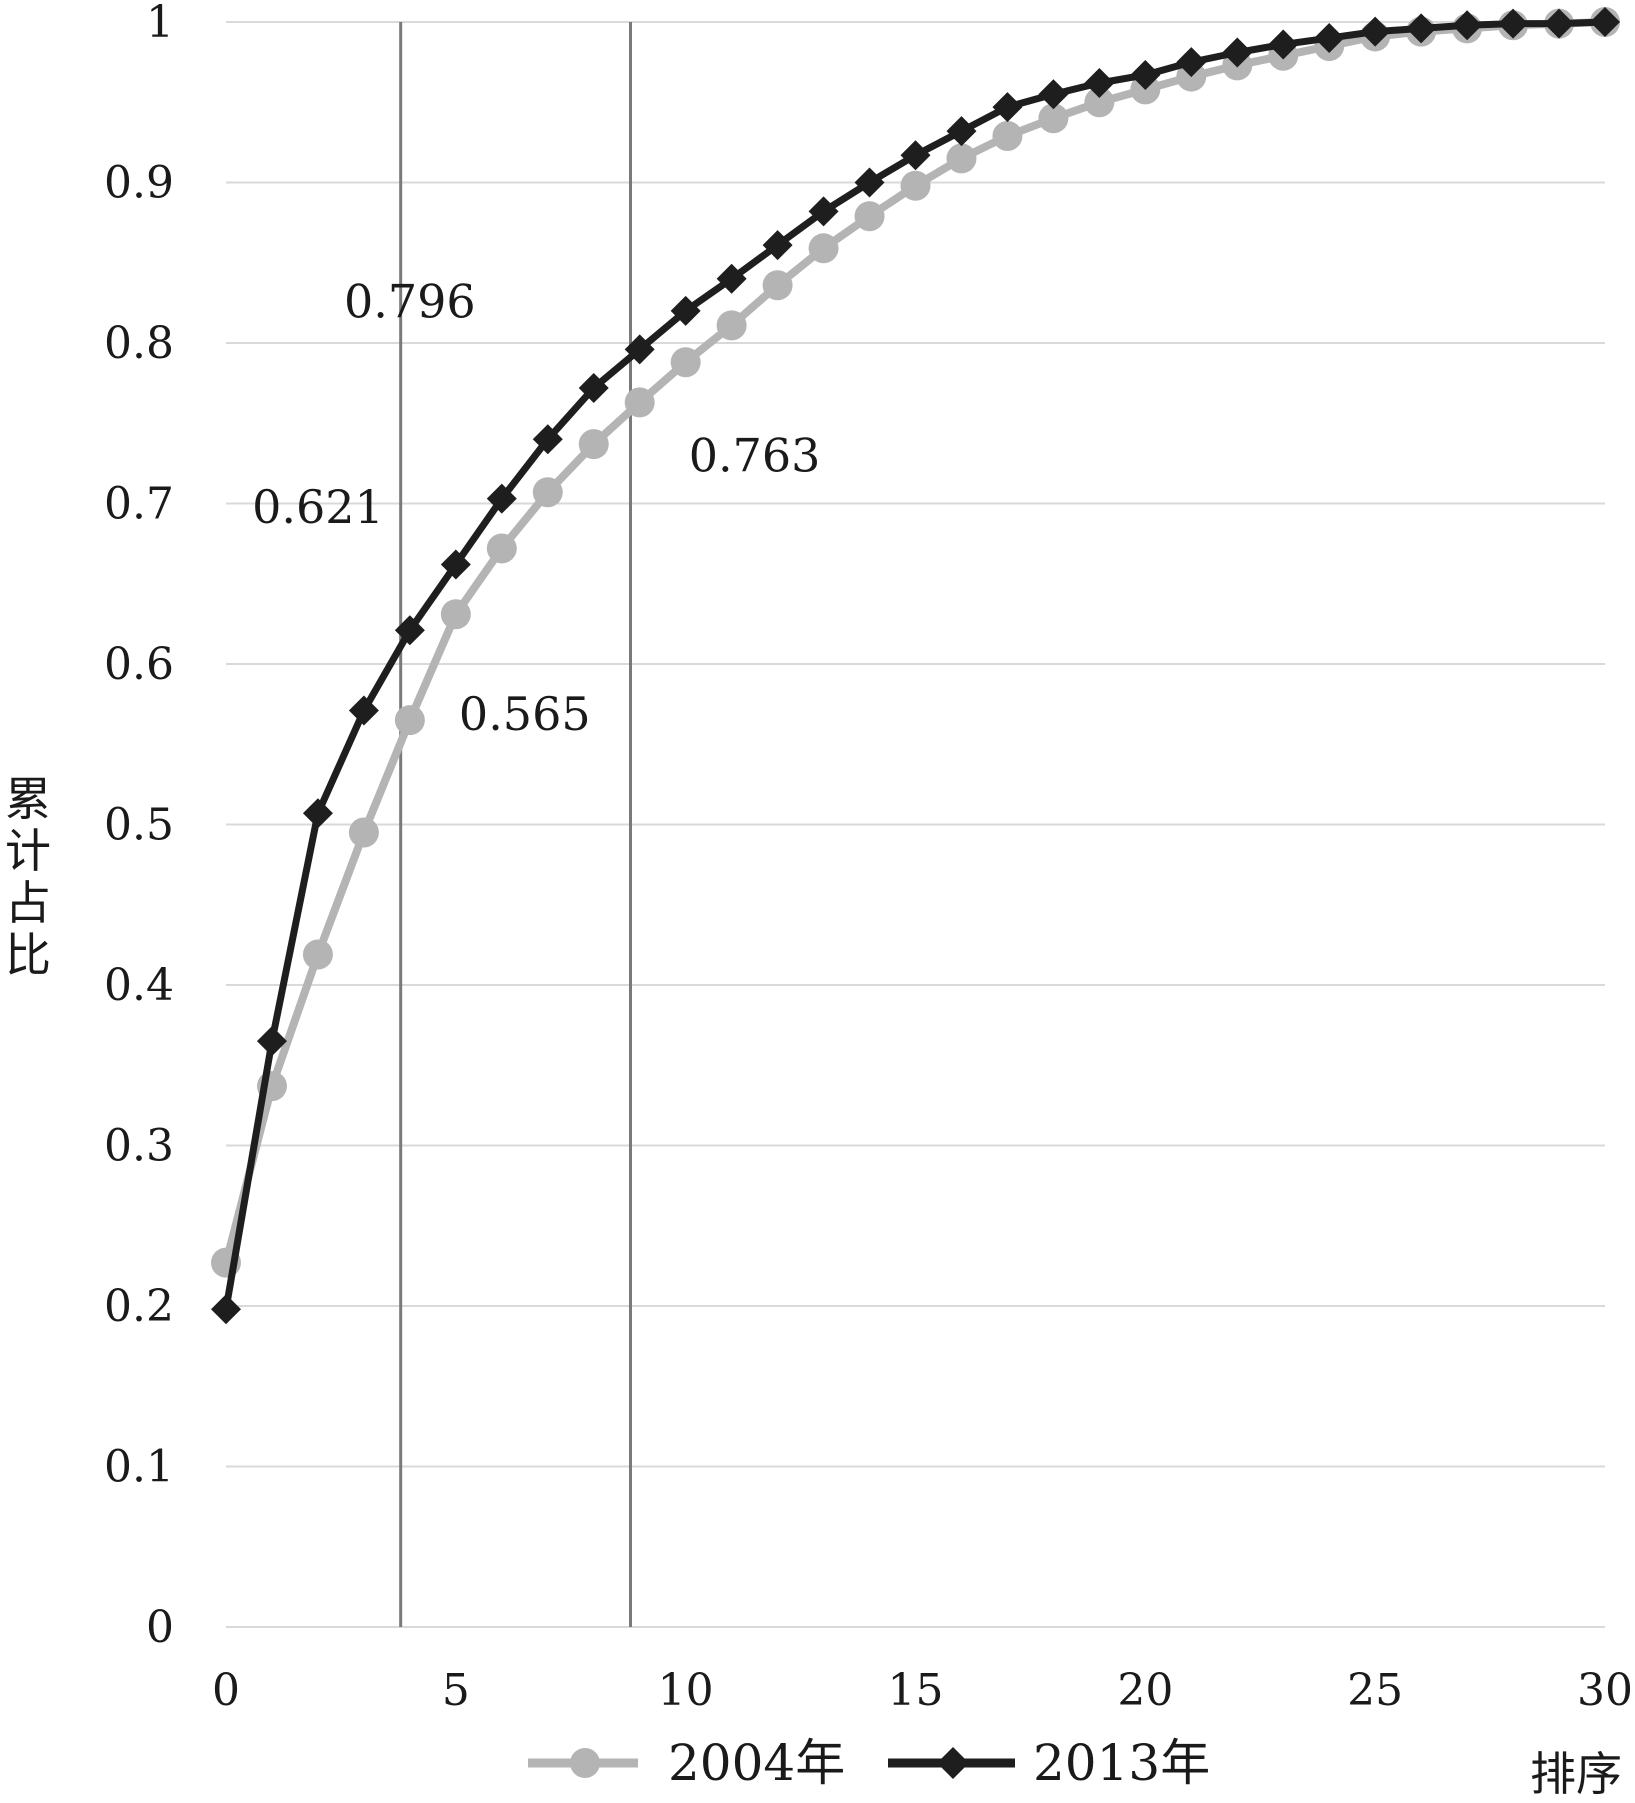 Image resolution: width=1635 pixels, height=1803 pixels. Describe the element at coordinates (869, 1763) in the screenshot. I see `legend: 2004年 2013年` at that location.